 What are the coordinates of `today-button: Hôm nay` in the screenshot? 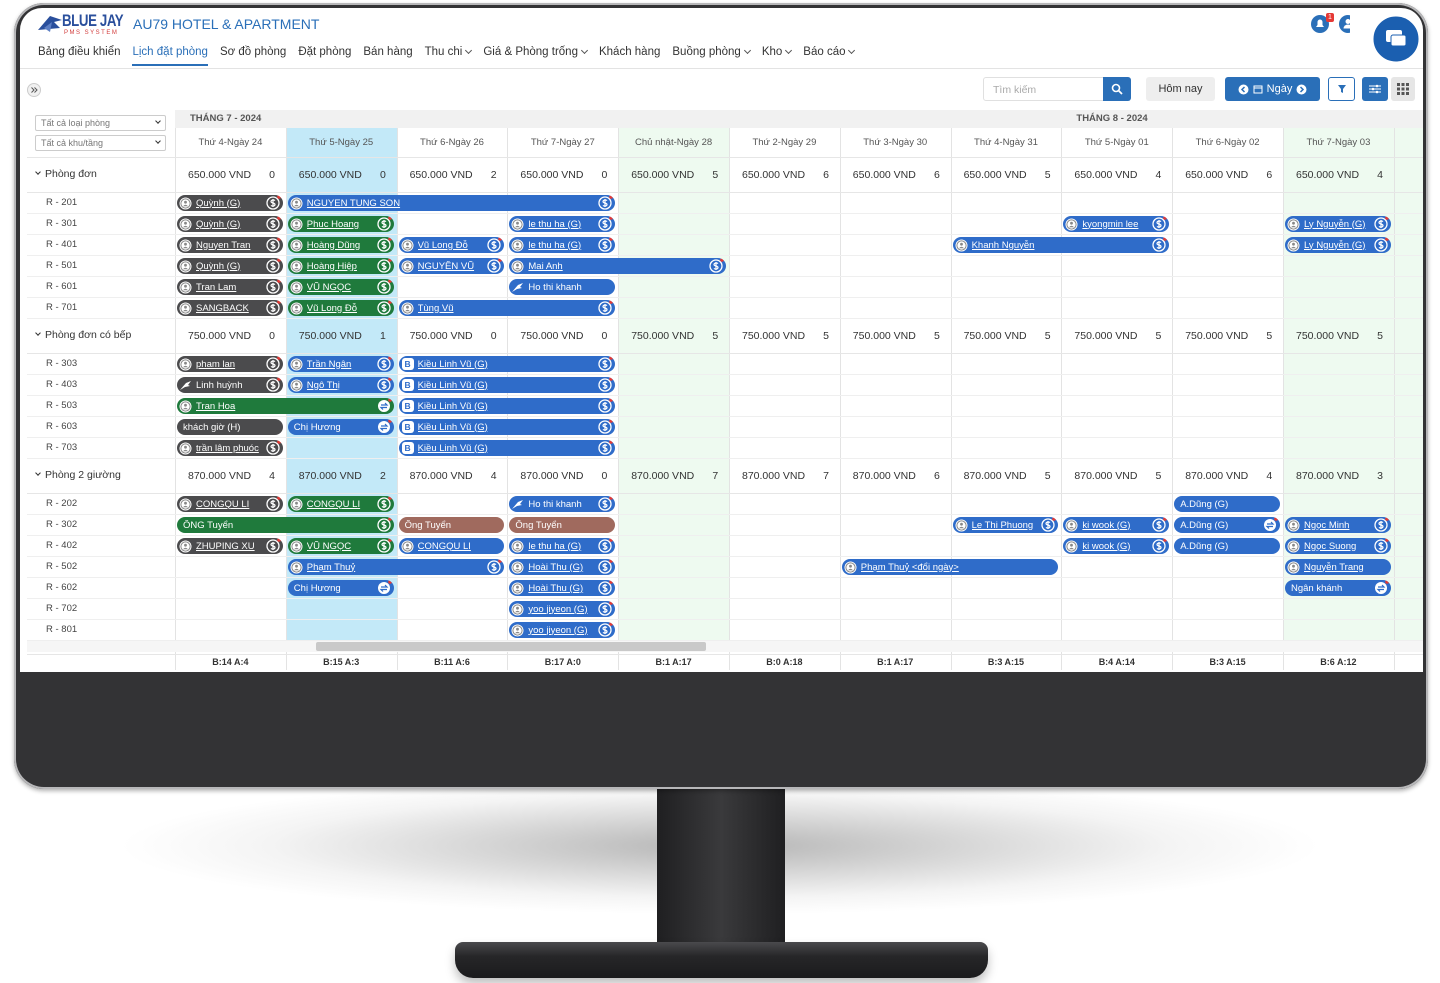 It's located at (1180, 89).